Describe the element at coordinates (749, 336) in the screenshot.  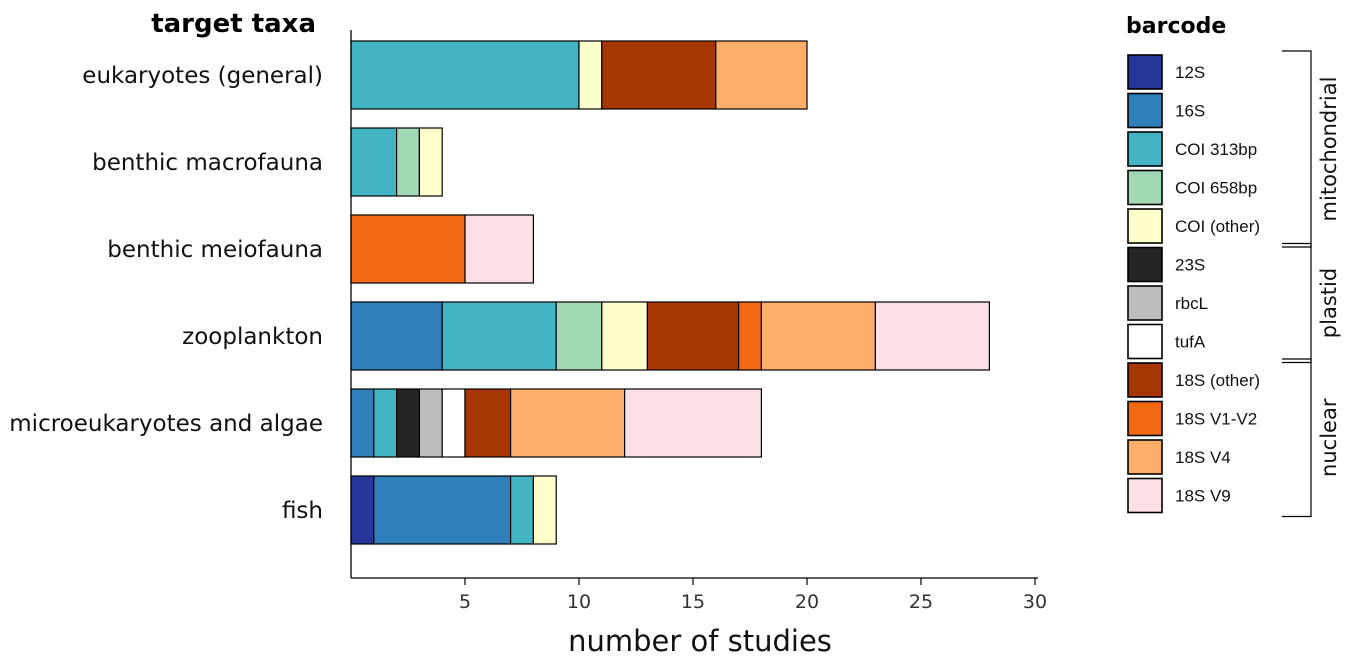
I see `bar-segment-zooplankton-18s-v1-v2` at that location.